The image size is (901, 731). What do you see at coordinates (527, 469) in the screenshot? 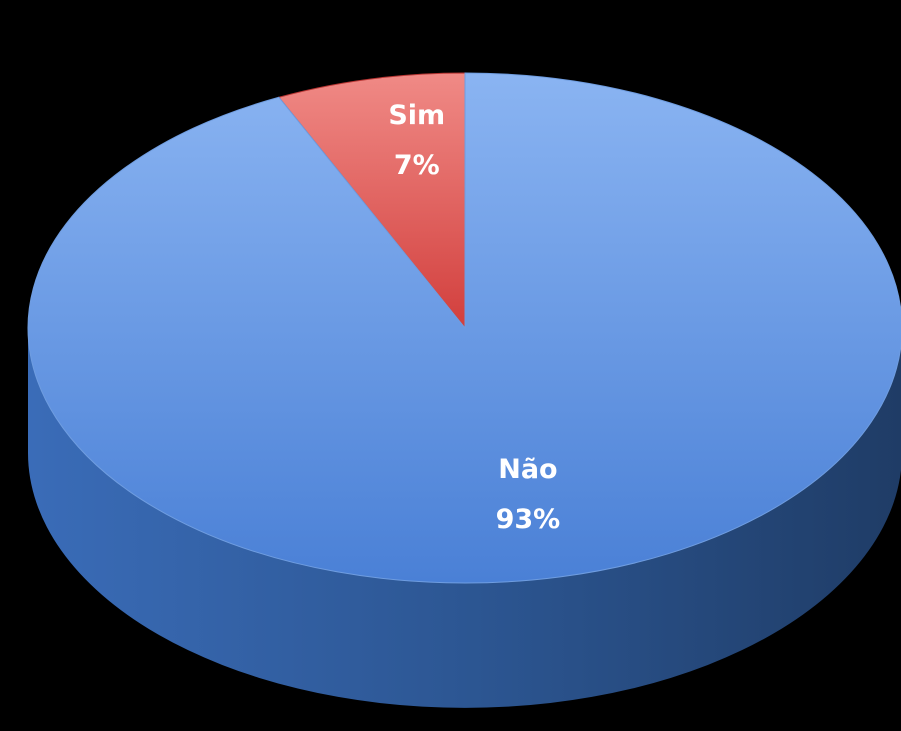
I see `slice-label-1: Não` at bounding box center [527, 469].